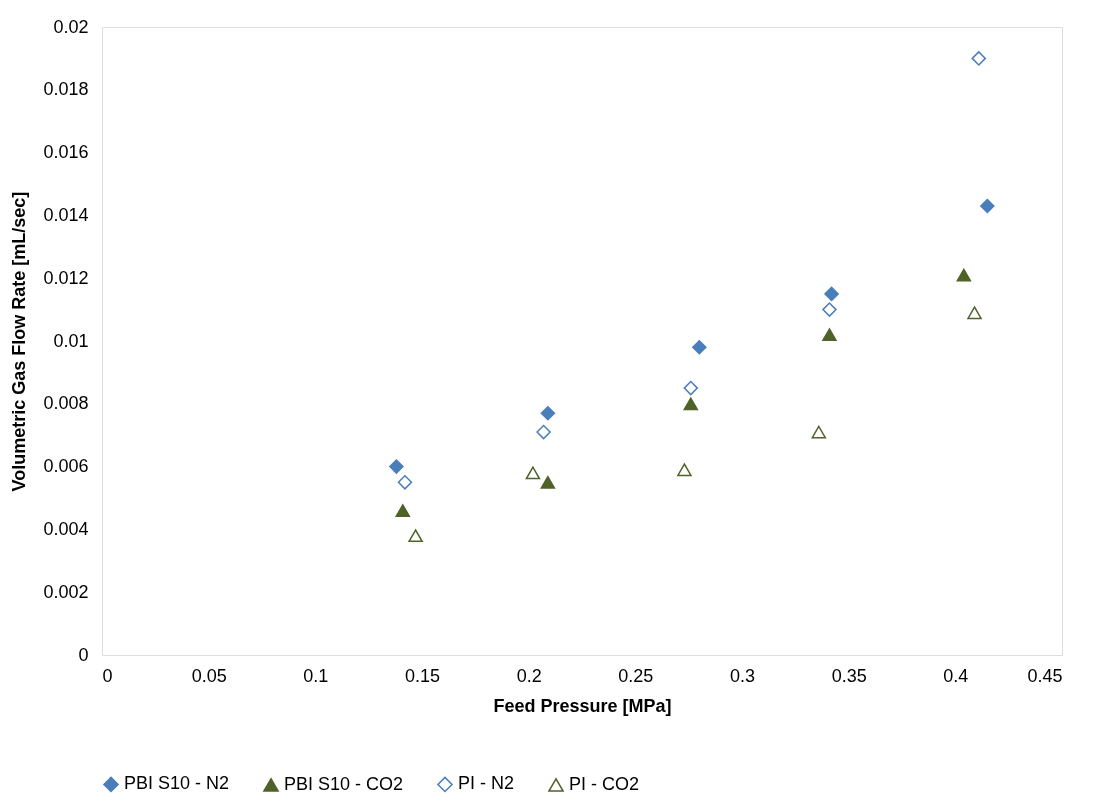 Image resolution: width=1099 pixels, height=806 pixels. Describe the element at coordinates (422, 675) in the screenshot. I see `x-tick-label: 0.15` at that location.